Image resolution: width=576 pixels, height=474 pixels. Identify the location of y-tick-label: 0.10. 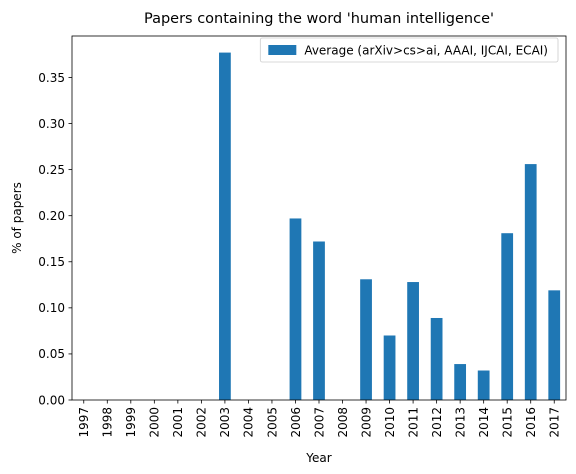
(51, 308).